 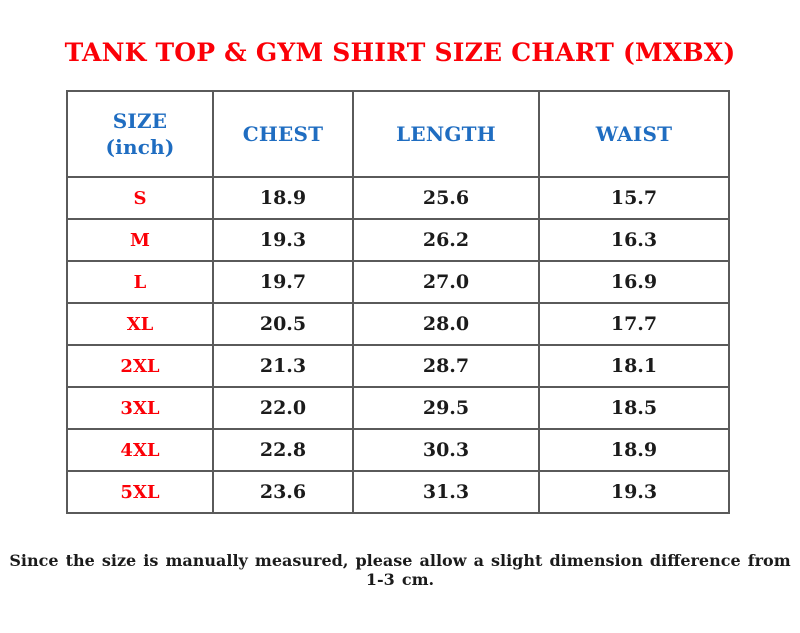 What do you see at coordinates (634, 492) in the screenshot?
I see `waist-value-cell: 19.3` at bounding box center [634, 492].